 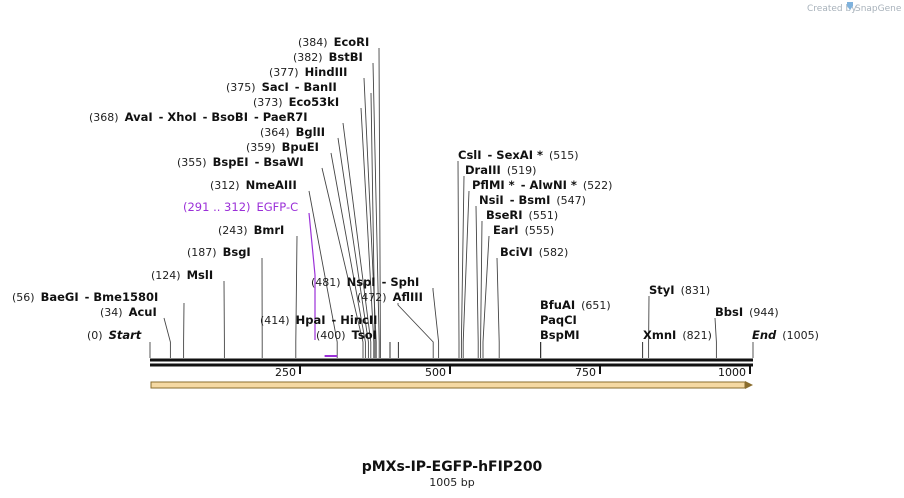 I want to click on site-csli-part-2: (515), so click(x=564, y=155).